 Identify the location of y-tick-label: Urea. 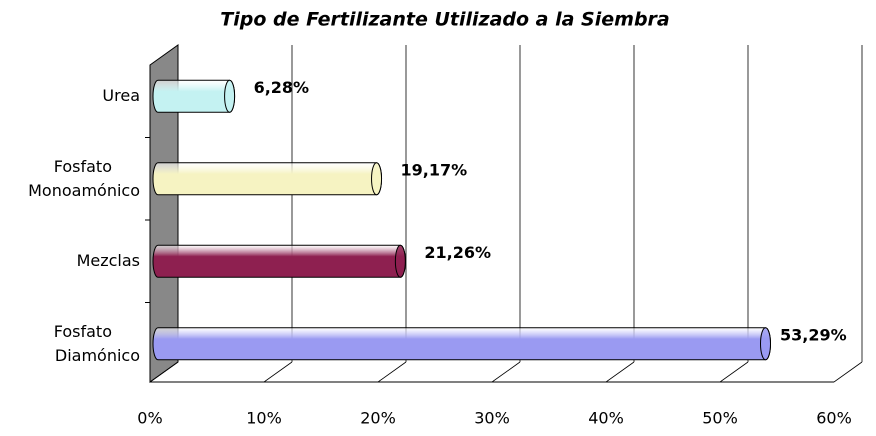
(121, 95).